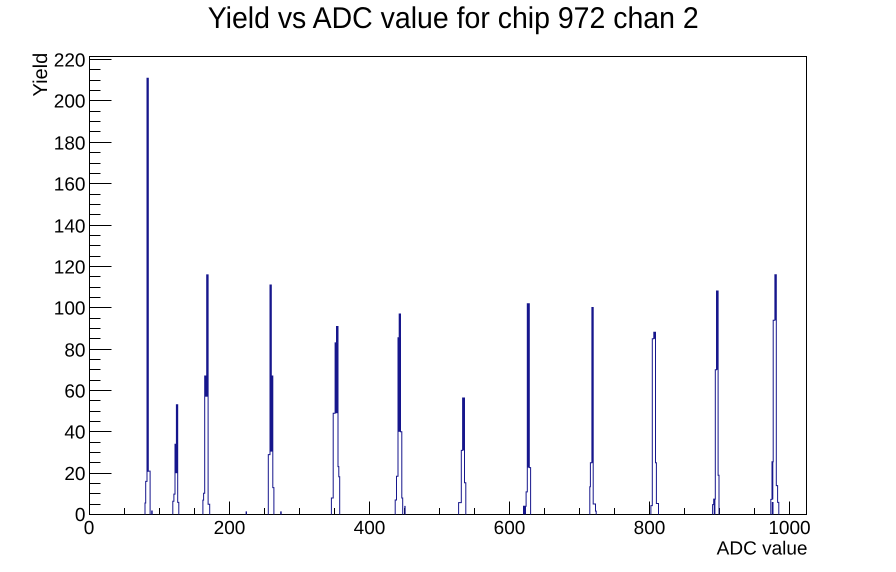  I want to click on svg-text: 180, so click(70, 144).